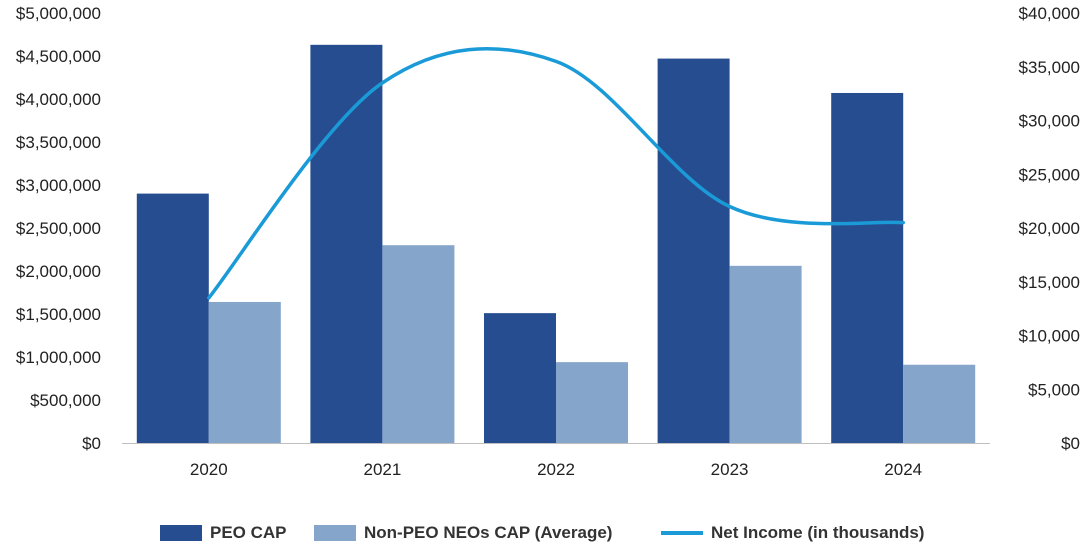  I want to click on left-tick-label: $3,000,000, so click(58, 185).